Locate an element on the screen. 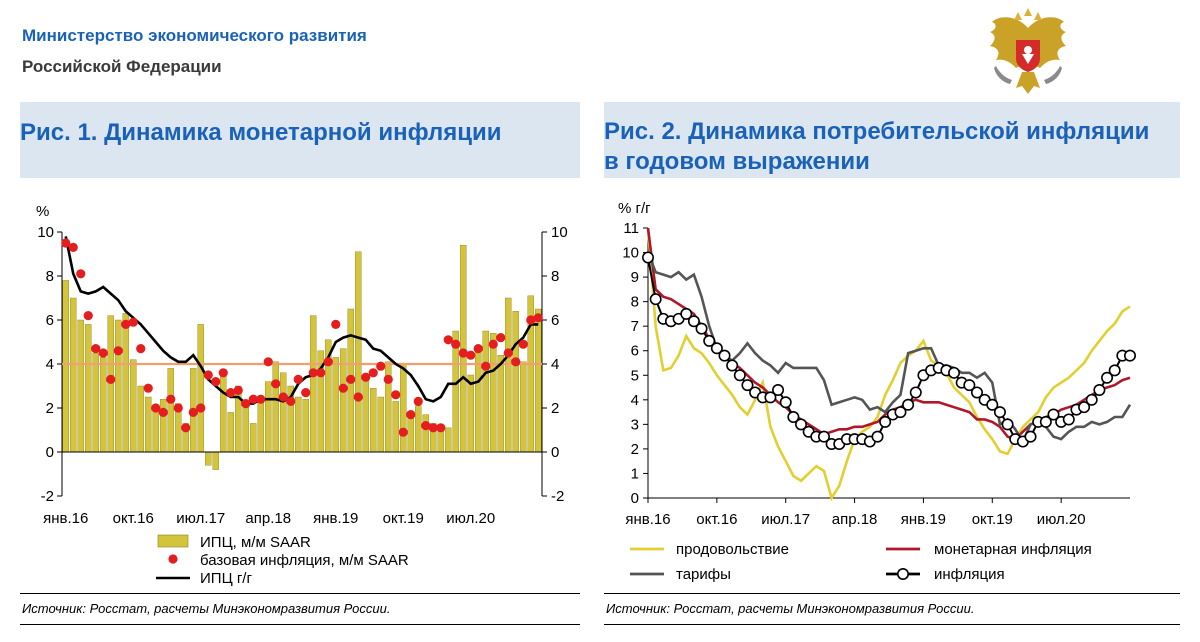  fig1-ytick-left-label: 10 is located at coordinates (45, 232).